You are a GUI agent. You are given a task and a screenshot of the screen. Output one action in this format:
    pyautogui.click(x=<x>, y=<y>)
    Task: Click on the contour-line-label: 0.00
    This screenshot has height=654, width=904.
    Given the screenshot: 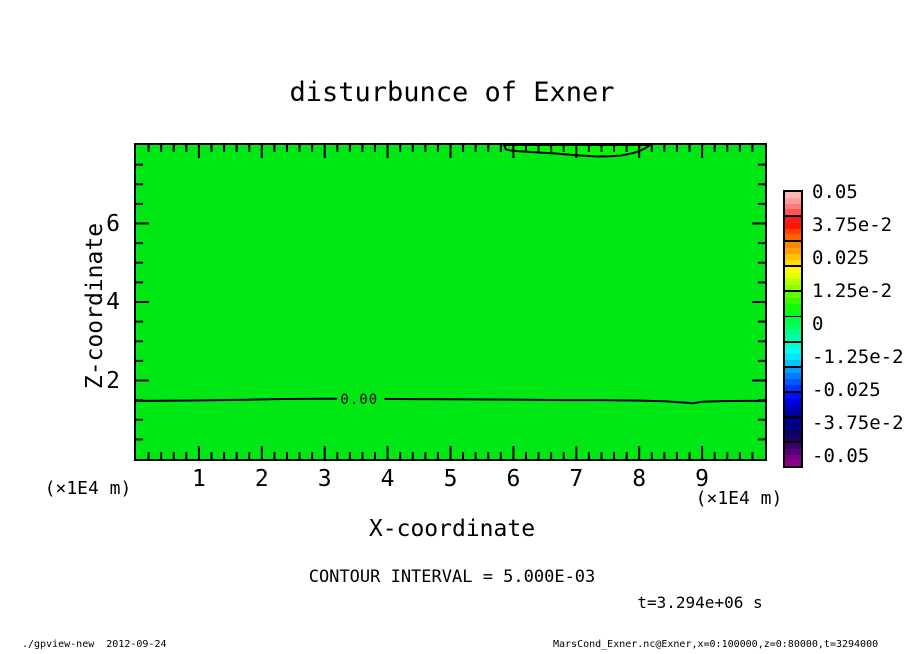 What is the action you would take?
    pyautogui.click(x=359, y=400)
    